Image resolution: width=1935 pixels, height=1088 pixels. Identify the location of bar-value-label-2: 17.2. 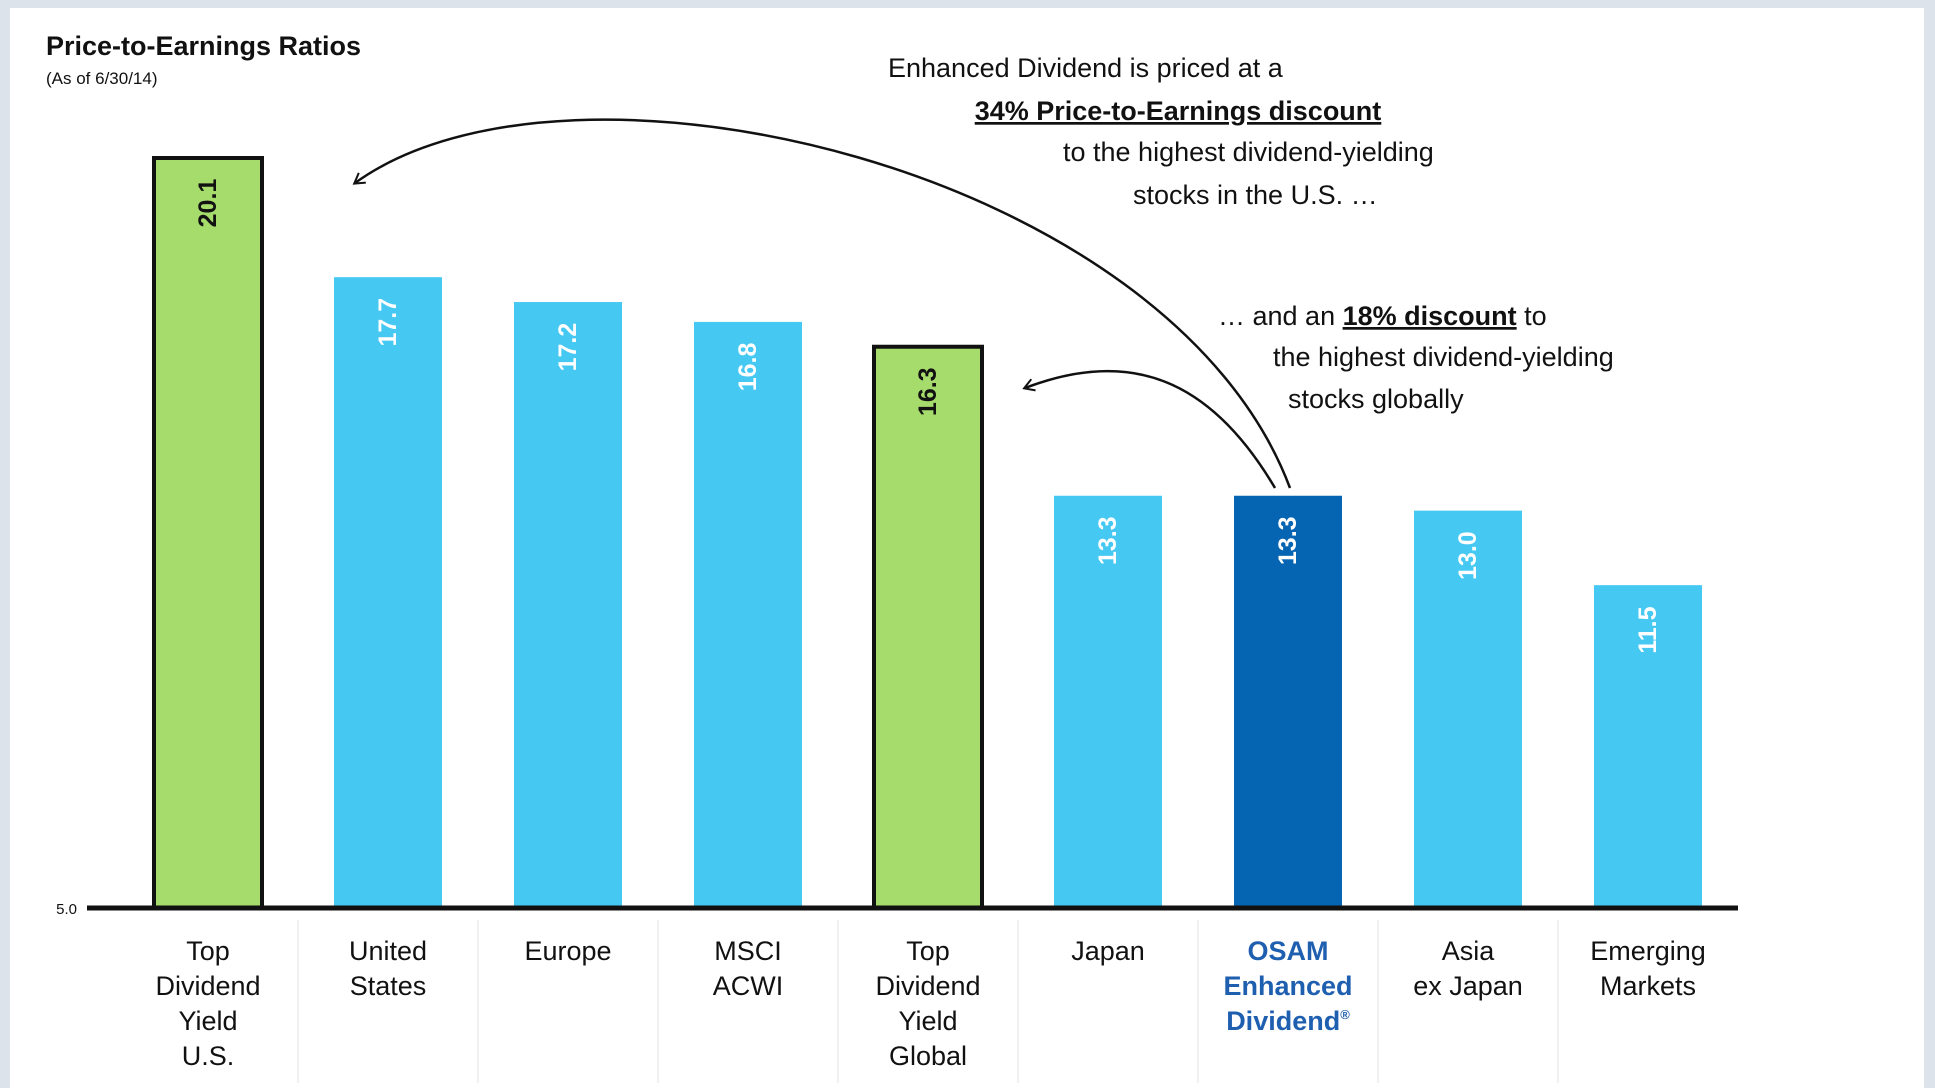
(568, 347).